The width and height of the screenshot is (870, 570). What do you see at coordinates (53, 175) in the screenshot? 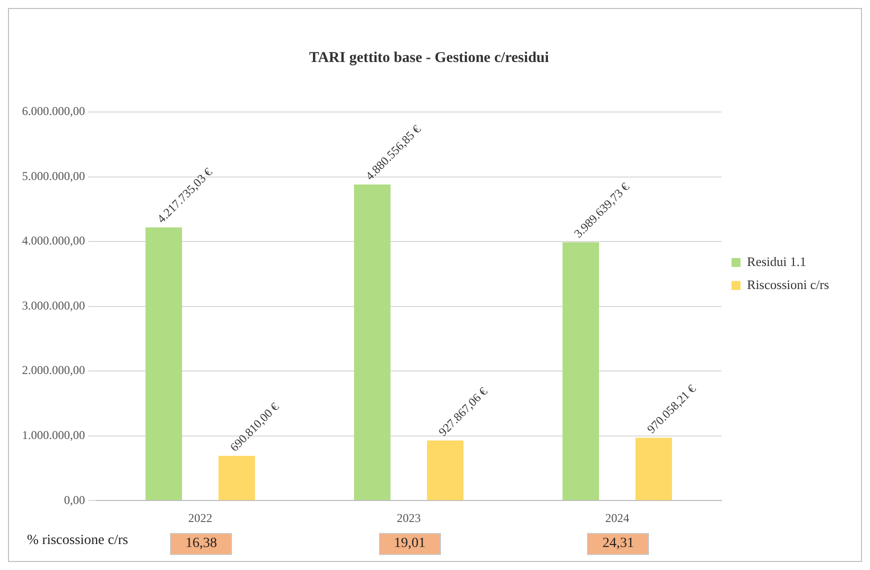
I see `y-tick-label: 5.000.000,00` at bounding box center [53, 175].